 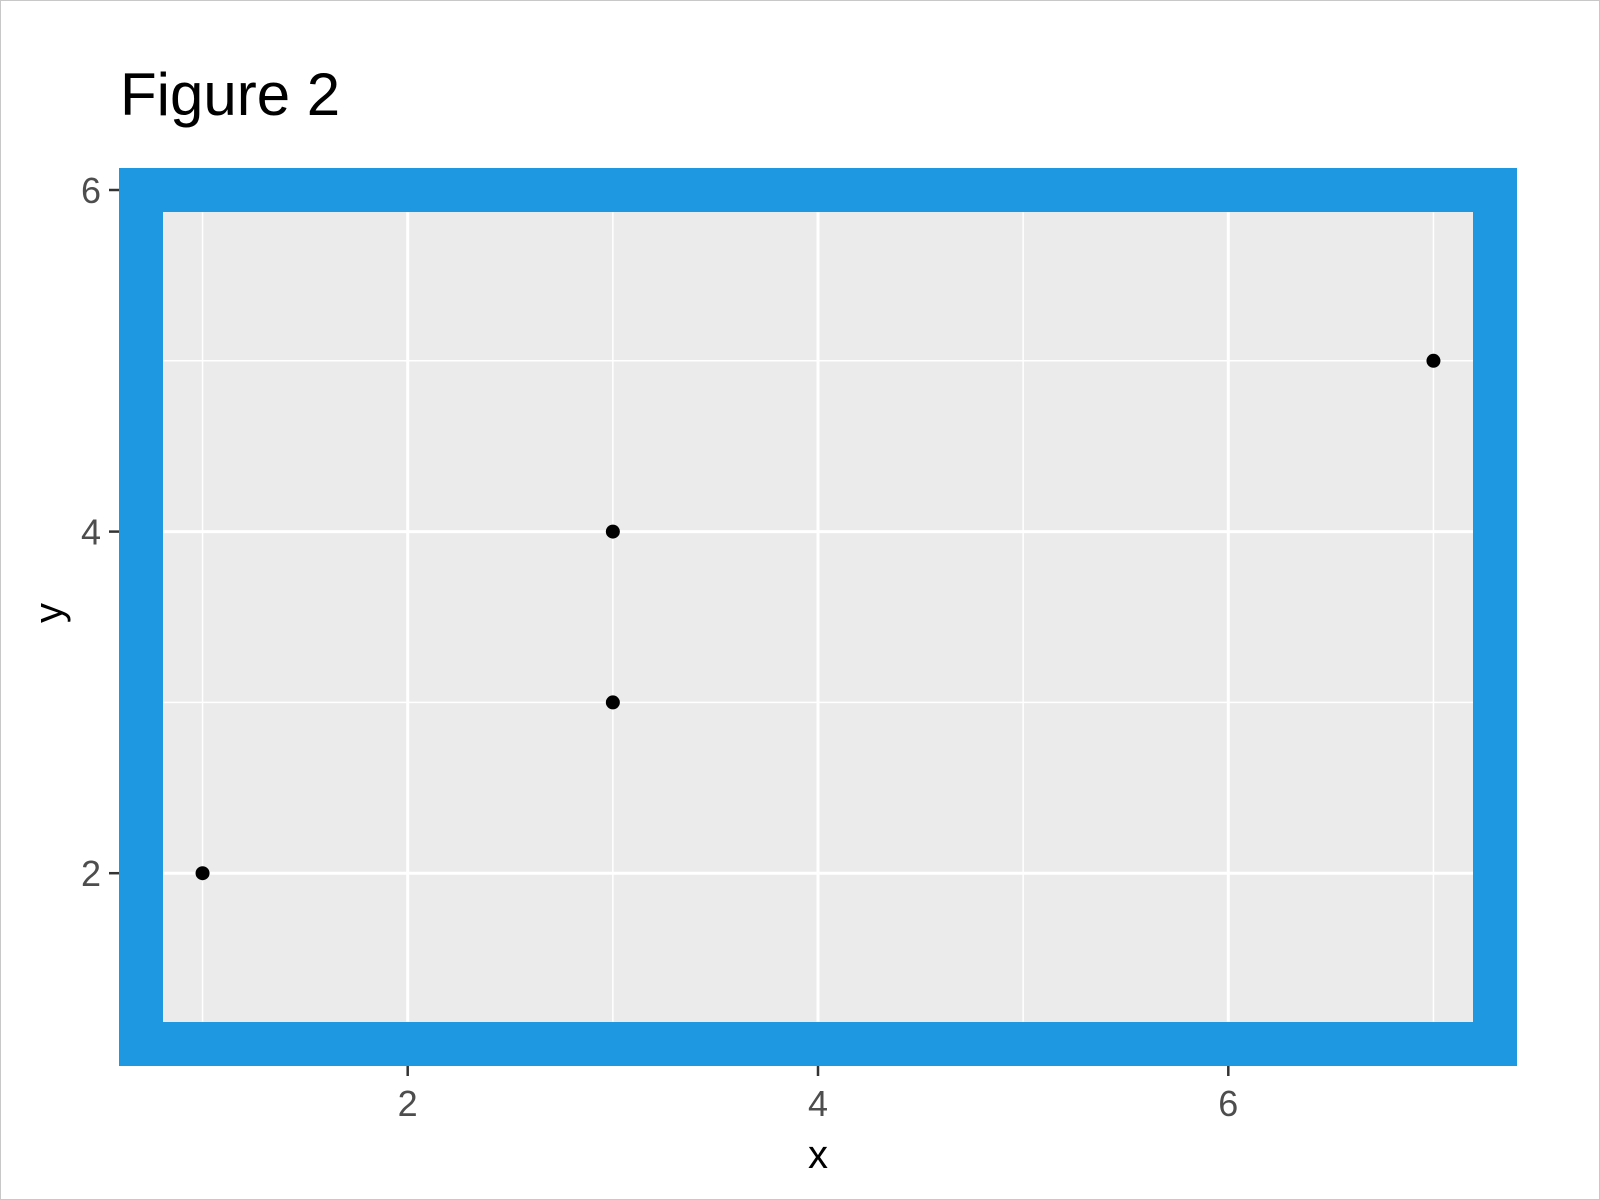 I want to click on chart-title: Figure 2, so click(x=230, y=94).